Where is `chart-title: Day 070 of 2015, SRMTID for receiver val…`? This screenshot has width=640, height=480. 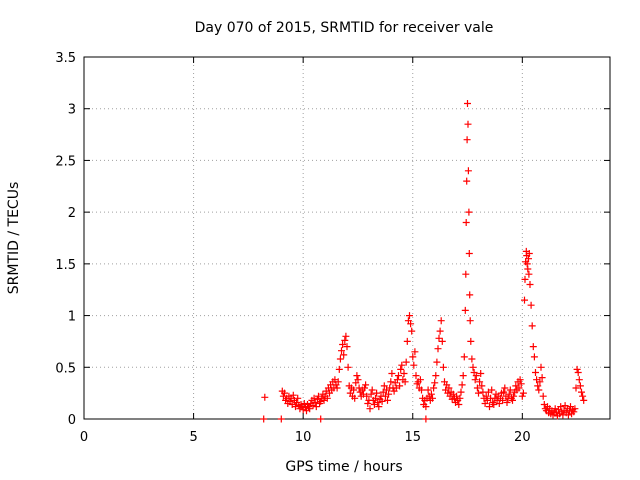
chart-title: Day 070 of 2015, SRMTID for receiver val… is located at coordinates (344, 28).